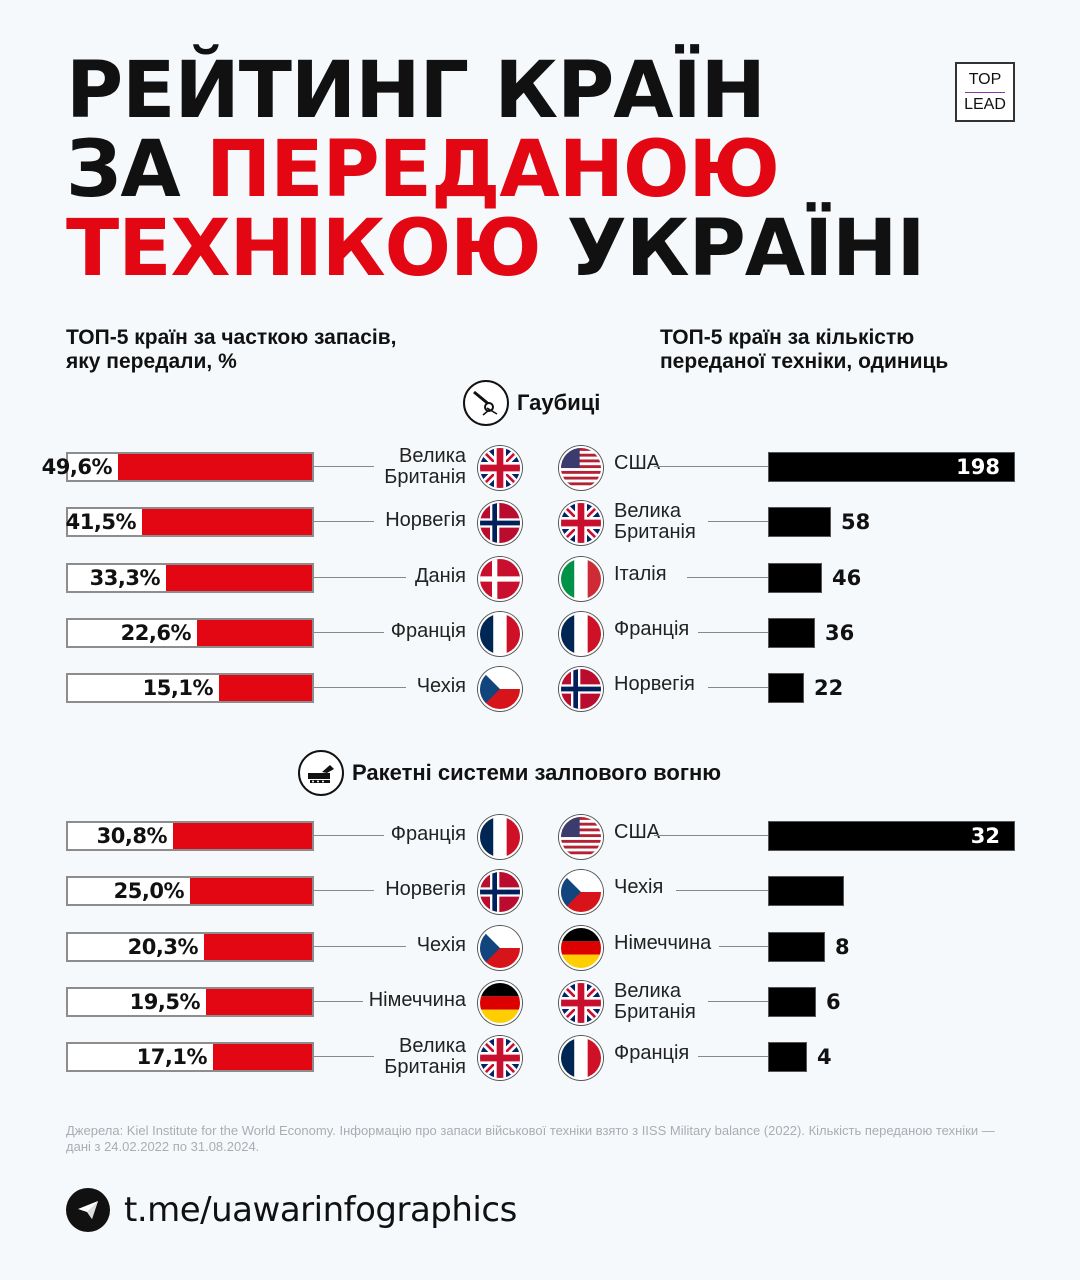  What do you see at coordinates (856, 522) in the screenshot?
I see `count-value-label: 58` at bounding box center [856, 522].